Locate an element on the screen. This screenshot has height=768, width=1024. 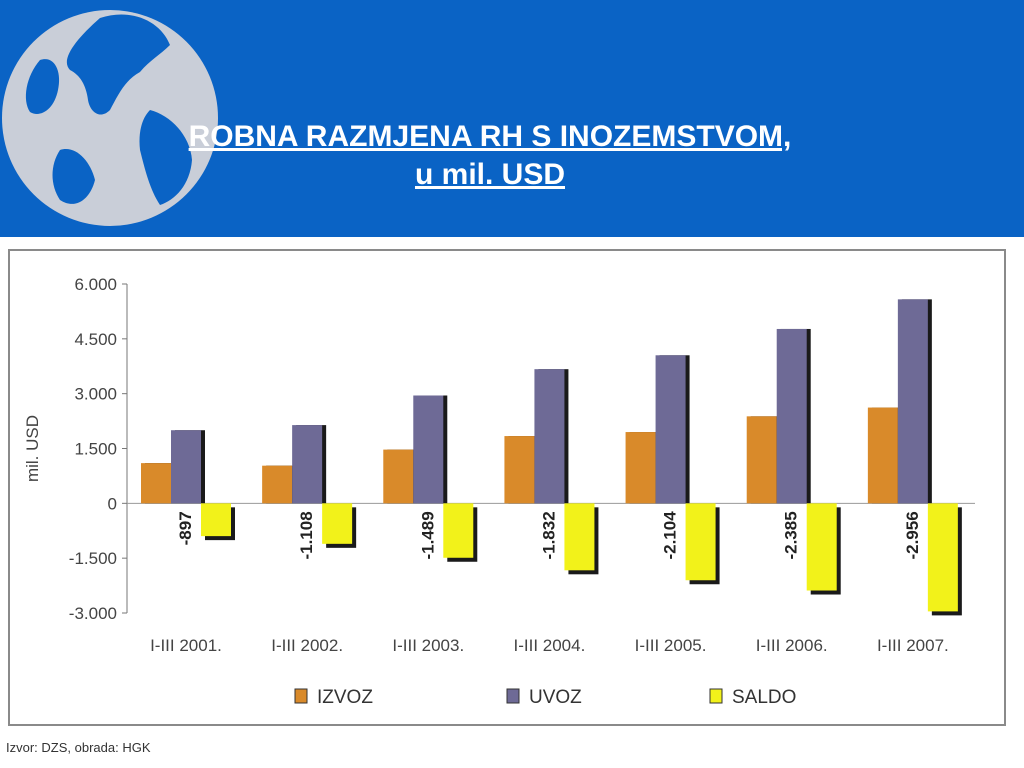
x-tick-label: I-III 2007. is located at coordinates (913, 645).